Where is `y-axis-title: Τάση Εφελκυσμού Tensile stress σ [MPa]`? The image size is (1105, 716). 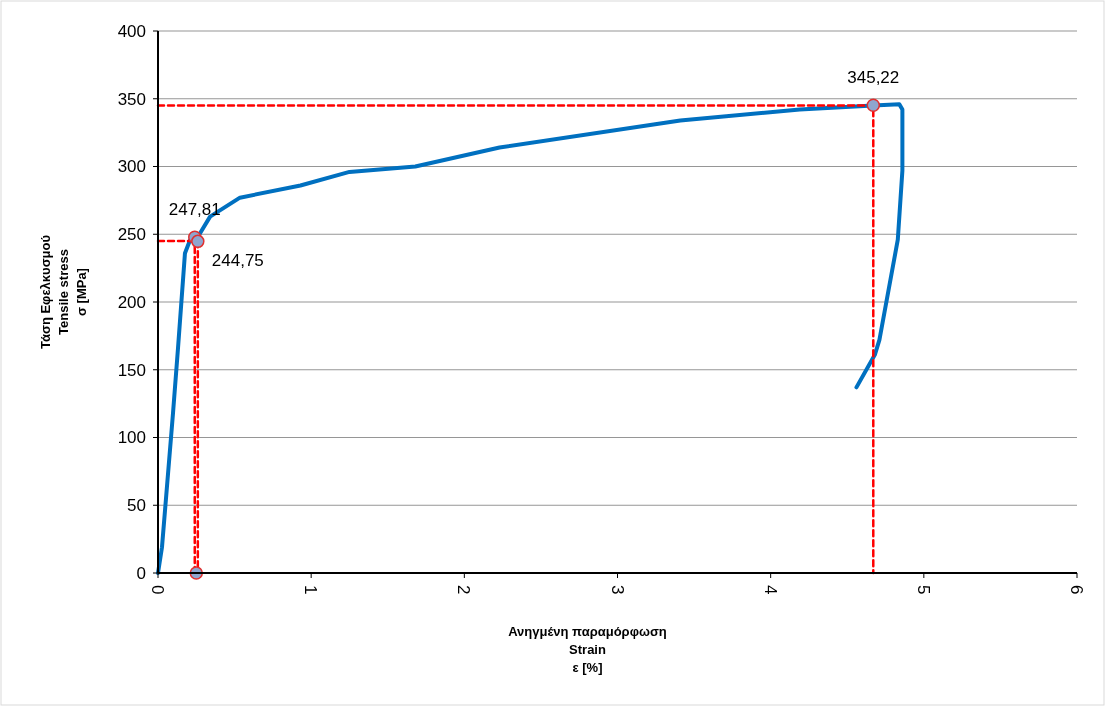 y-axis-title: Τάση Εφελκυσμού Tensile stress σ [MPa] is located at coordinates (63, 291).